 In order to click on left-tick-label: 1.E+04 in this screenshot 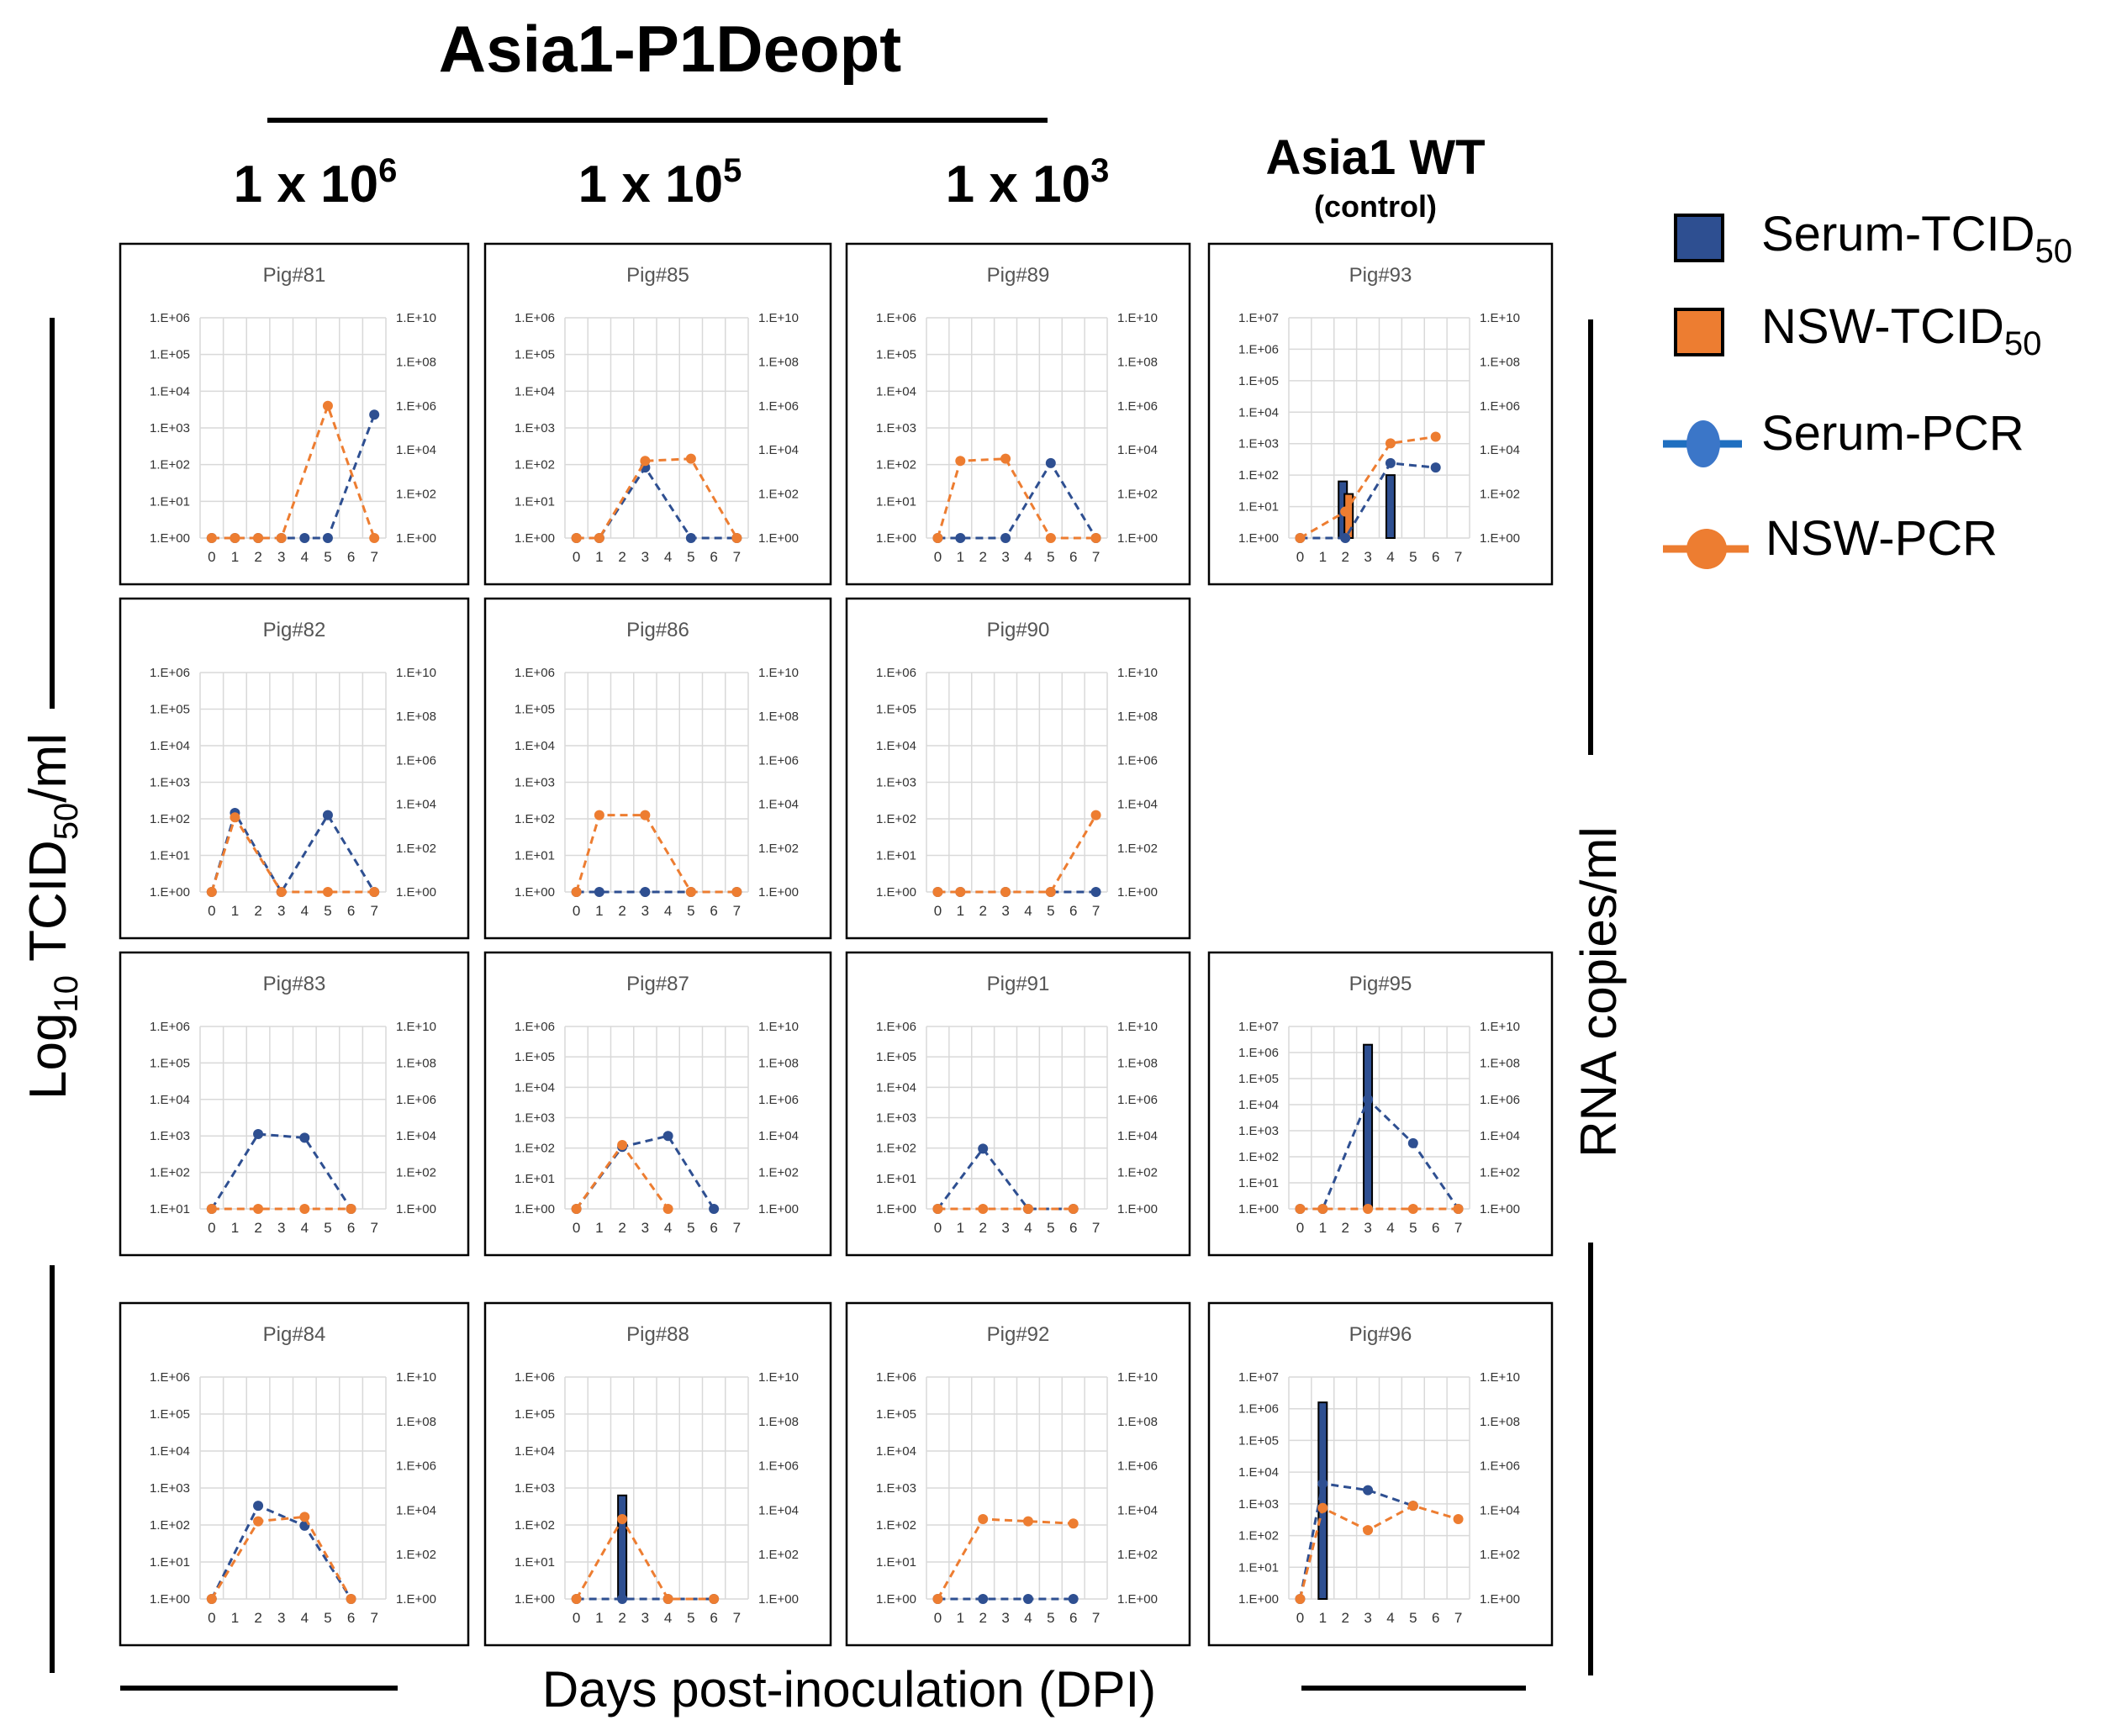, I will do `click(170, 1100)`.